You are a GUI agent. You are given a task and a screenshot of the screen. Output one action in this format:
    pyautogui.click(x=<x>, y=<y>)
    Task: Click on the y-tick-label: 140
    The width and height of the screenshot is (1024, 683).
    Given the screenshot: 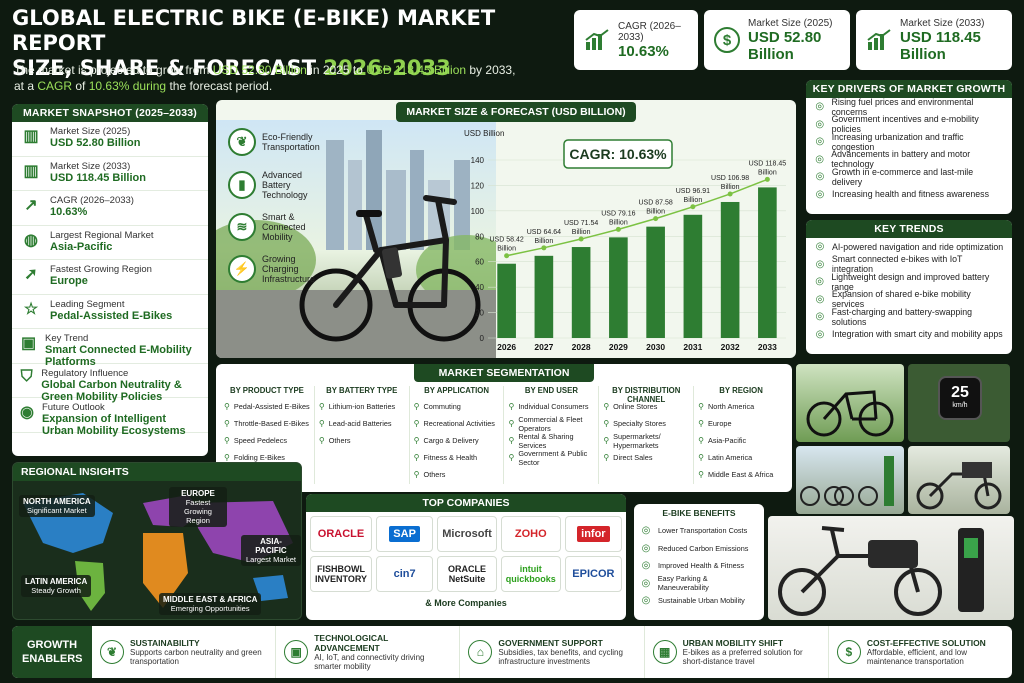 What is the action you would take?
    pyautogui.click(x=478, y=160)
    